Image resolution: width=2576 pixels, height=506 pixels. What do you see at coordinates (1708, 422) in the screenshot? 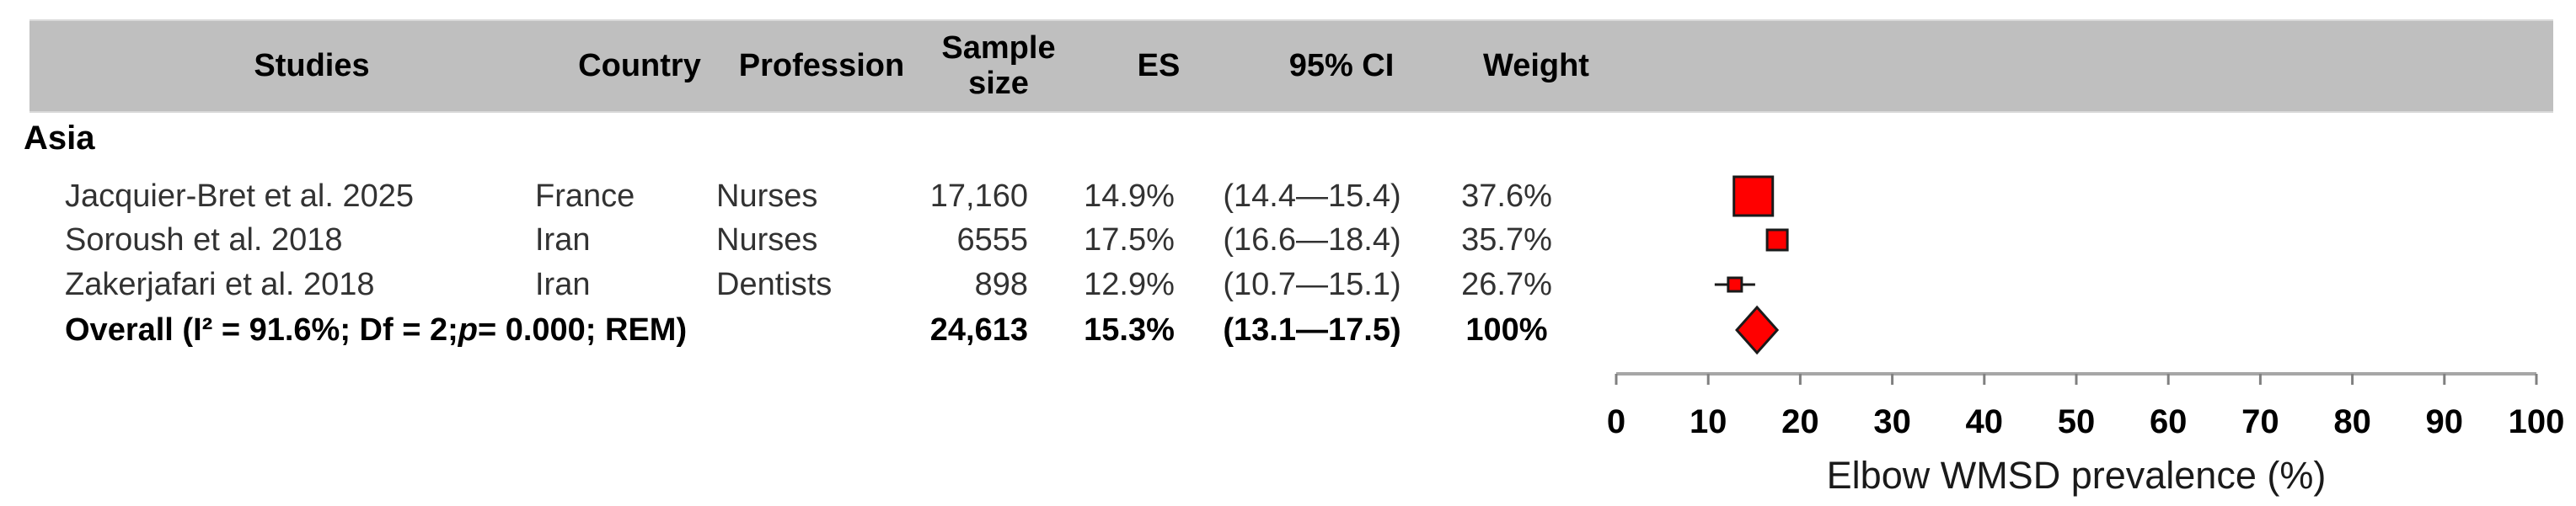
I see `x-axis-tick-label: 10` at bounding box center [1708, 422].